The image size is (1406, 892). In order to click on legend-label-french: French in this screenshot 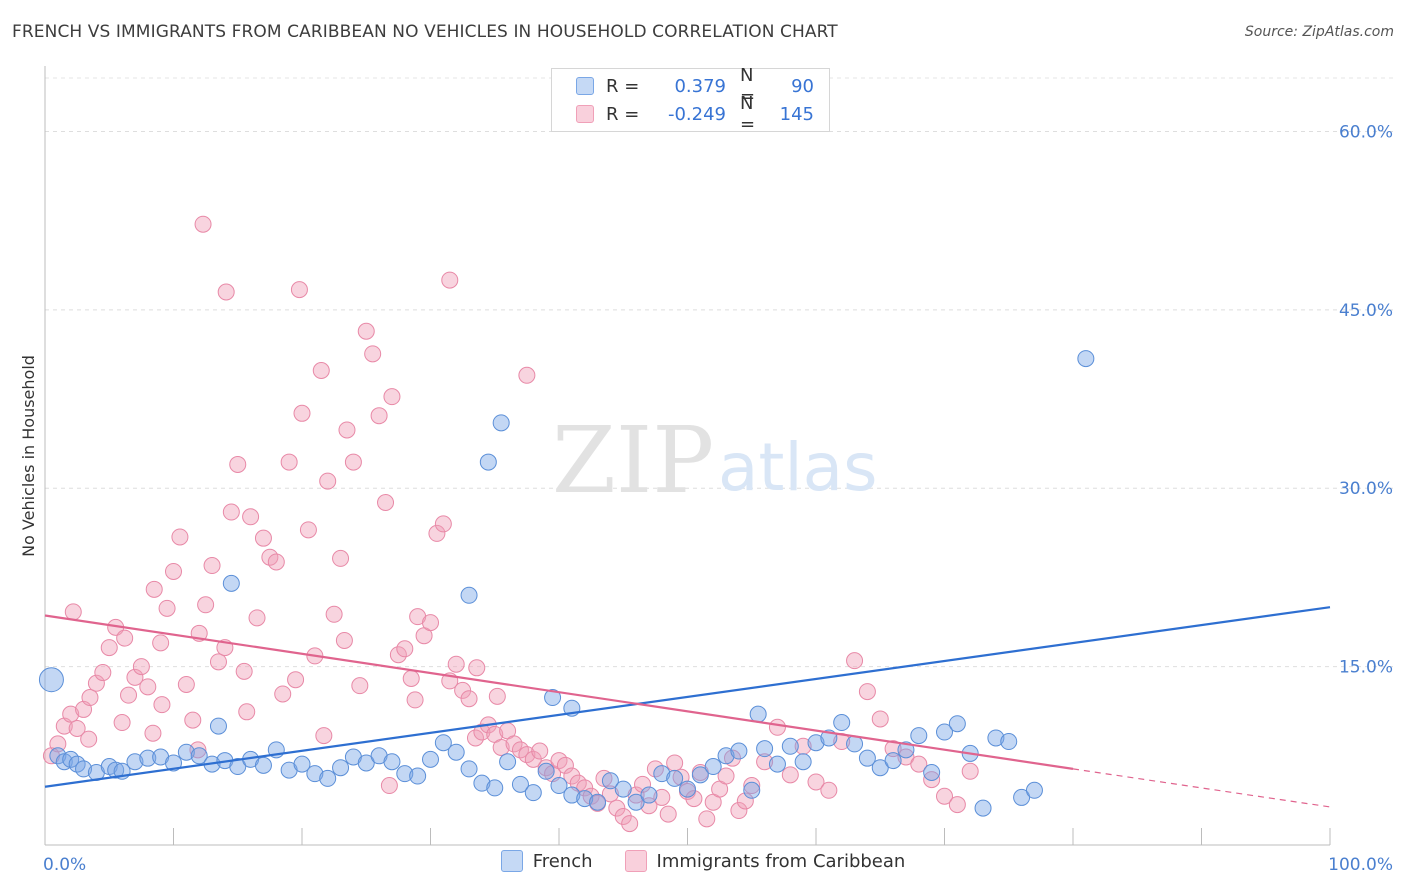, I will do `click(562, 861)`.